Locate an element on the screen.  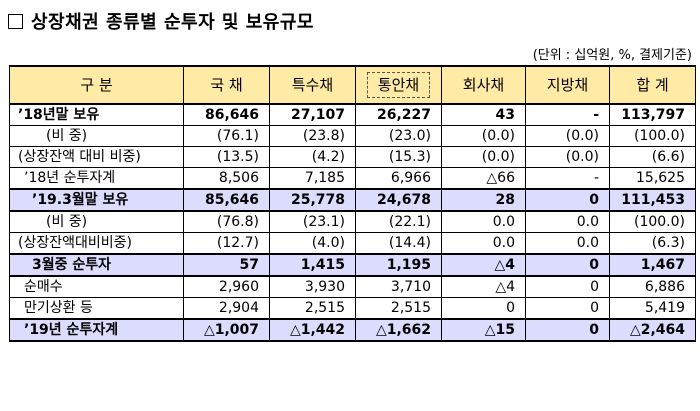
header-corporate-bonds: 회사채 is located at coordinates (483, 85).